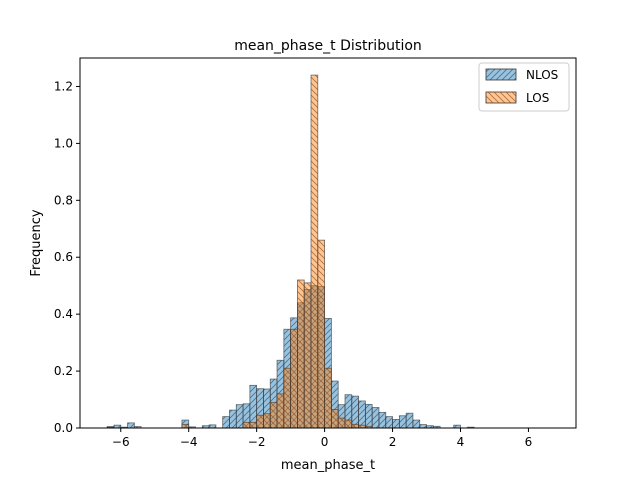  What do you see at coordinates (63, 428) in the screenshot?
I see `y-tick-label: 0.0` at bounding box center [63, 428].